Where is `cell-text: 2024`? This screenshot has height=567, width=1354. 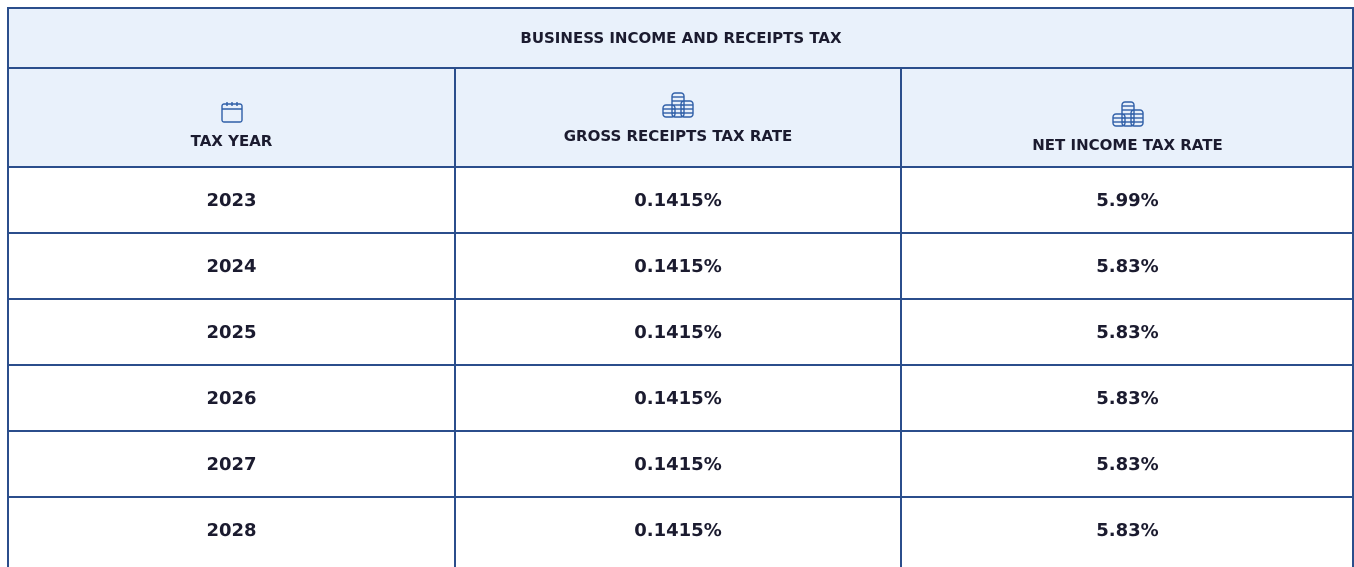 cell-text: 2024 is located at coordinates (231, 266).